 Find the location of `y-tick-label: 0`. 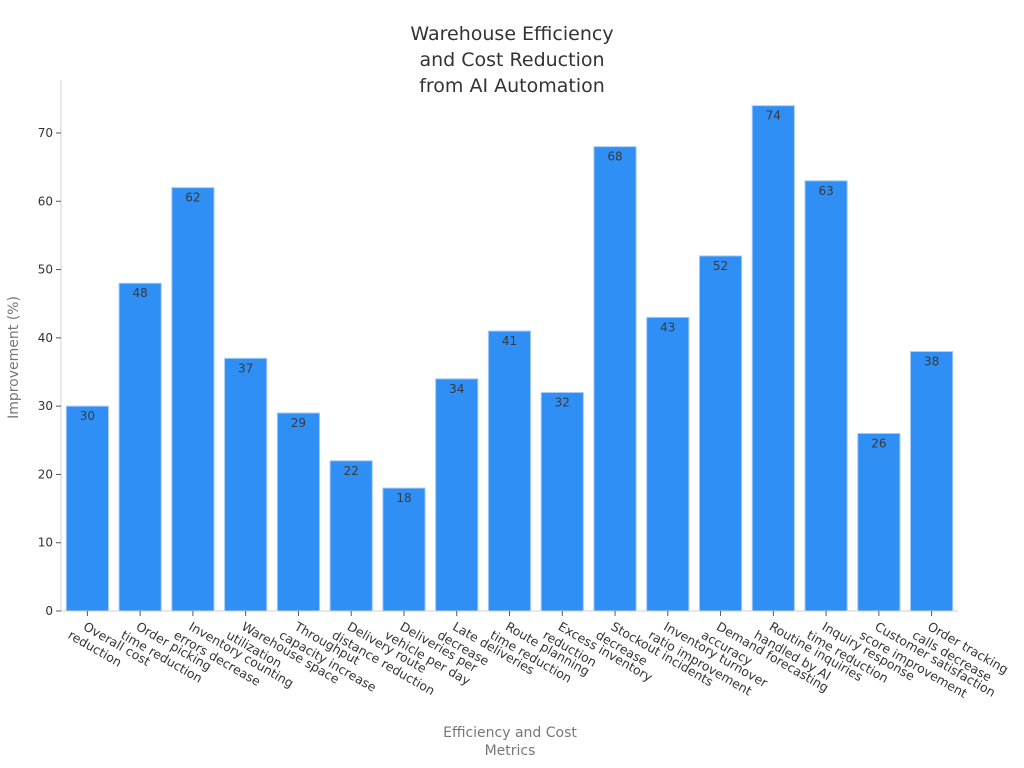

y-tick-label: 0 is located at coordinates (49, 611).